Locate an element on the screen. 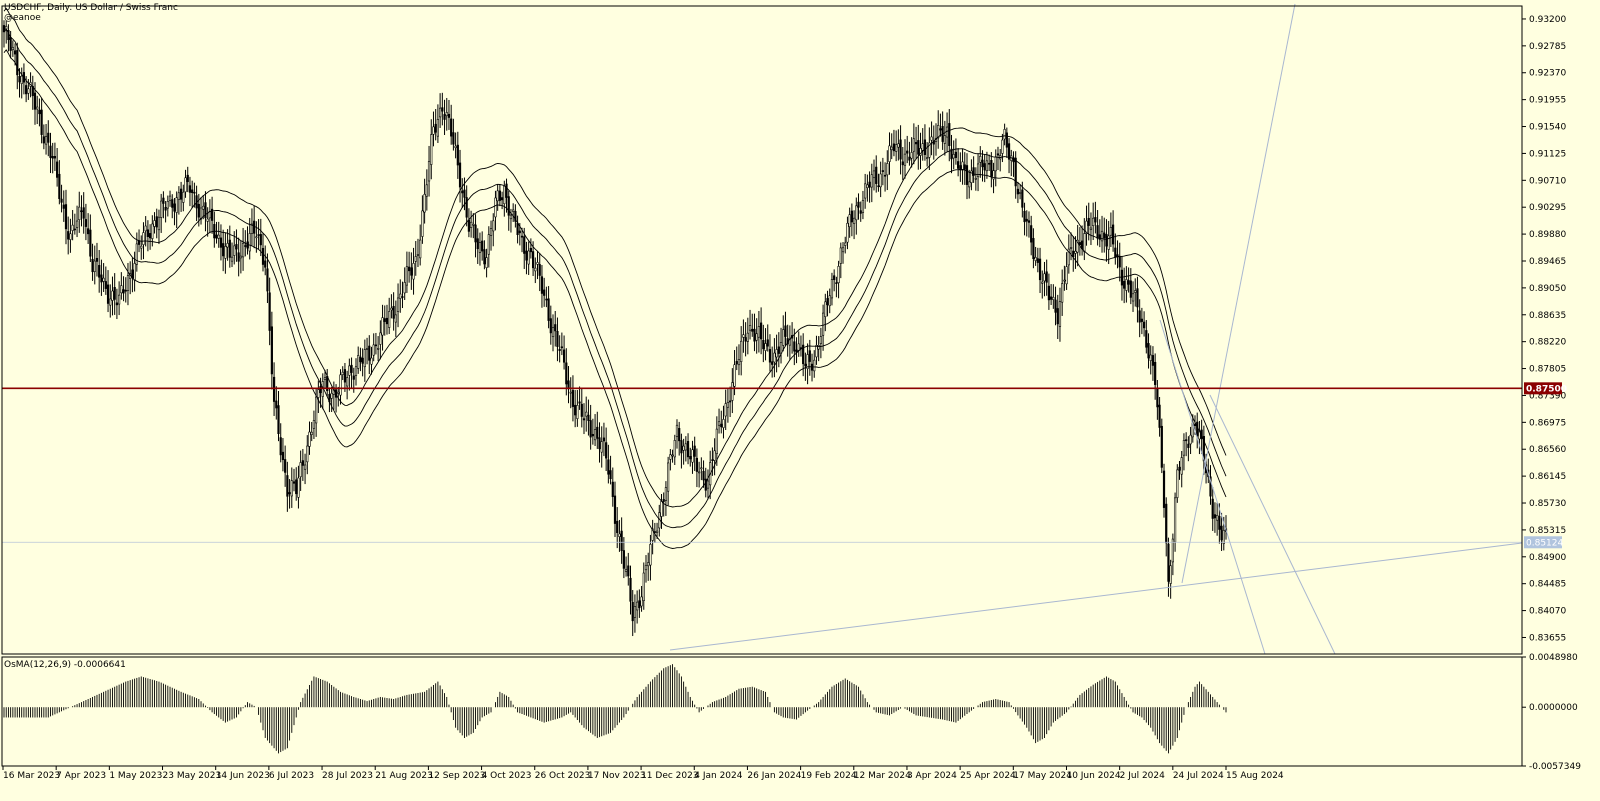  x-tick-label: 26 Oct 2023 is located at coordinates (563, 776).